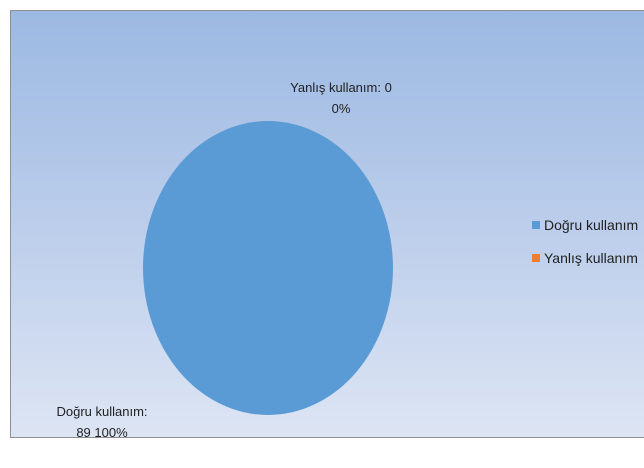 The height and width of the screenshot is (468, 644). I want to click on legend: Doğru kullanım Yanlış kullanım, so click(585, 241).